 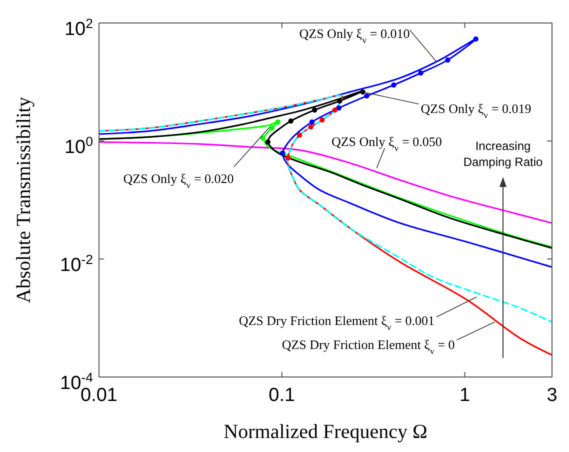 I want to click on y-tick-label: 10$^{2}$, so click(x=78, y=28).